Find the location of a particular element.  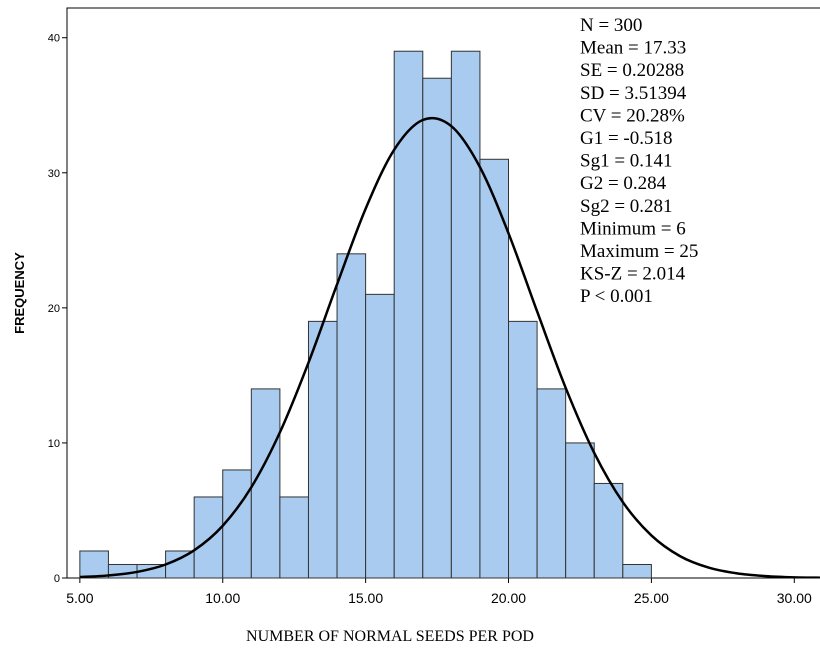

stat-annotation: SE = 0.20288 is located at coordinates (632, 70).